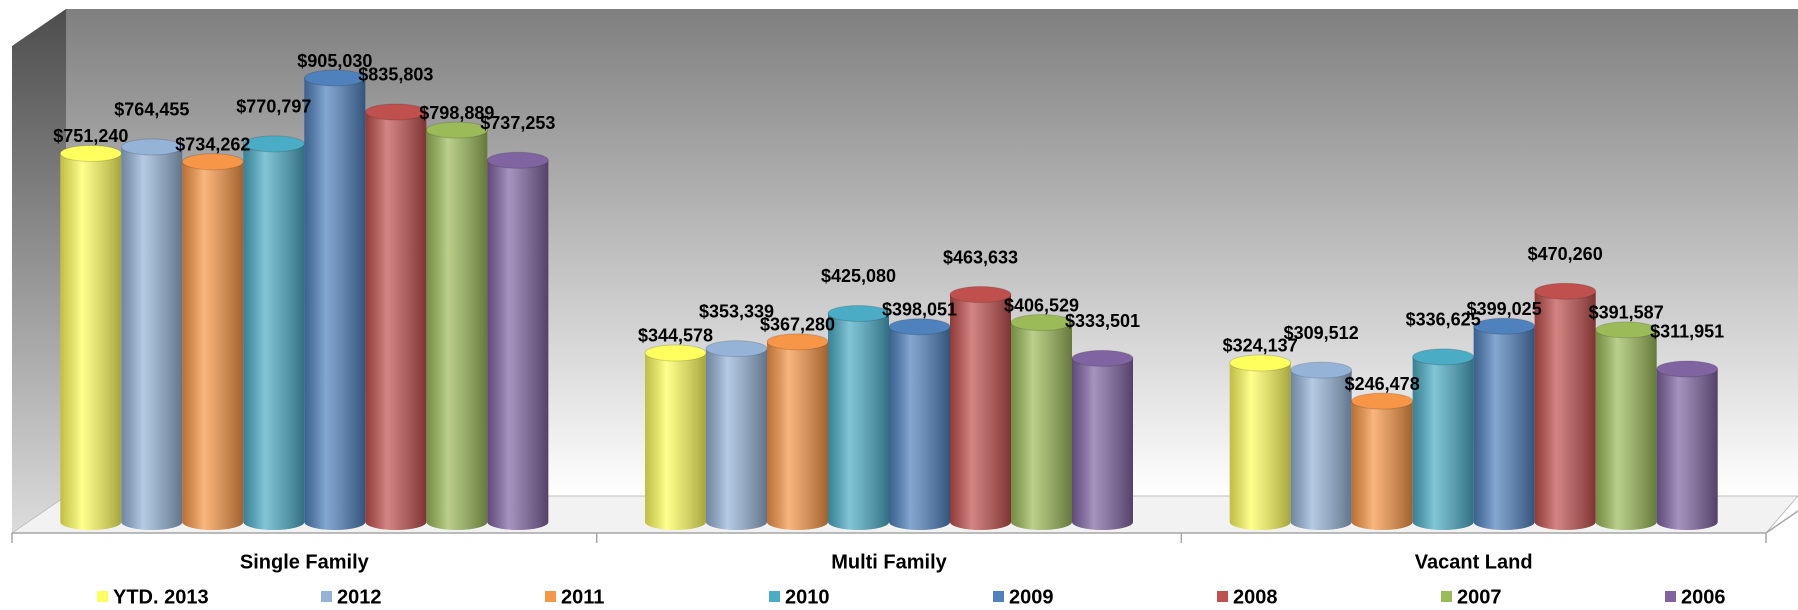  Describe the element at coordinates (736, 311) in the screenshot. I see `data-label: $353,339` at that location.